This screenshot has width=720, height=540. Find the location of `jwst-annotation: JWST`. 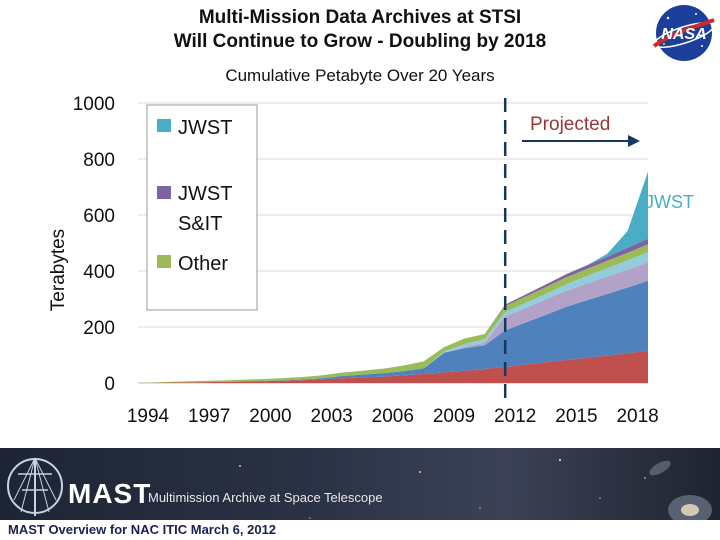

jwst-annotation: JWST is located at coordinates (669, 202).